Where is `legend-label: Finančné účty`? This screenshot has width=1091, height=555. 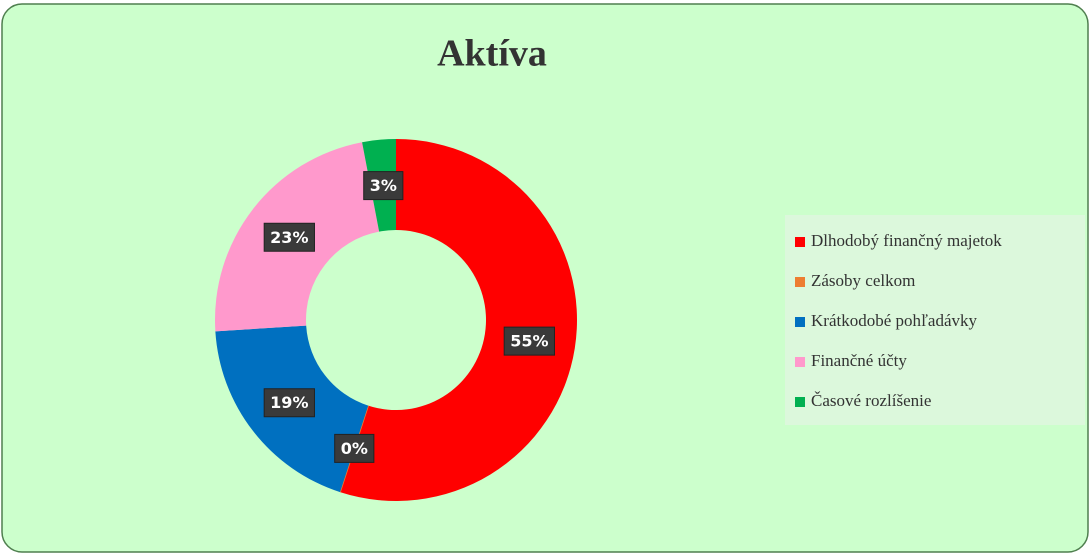
legend-label: Finančné účty is located at coordinates (859, 360).